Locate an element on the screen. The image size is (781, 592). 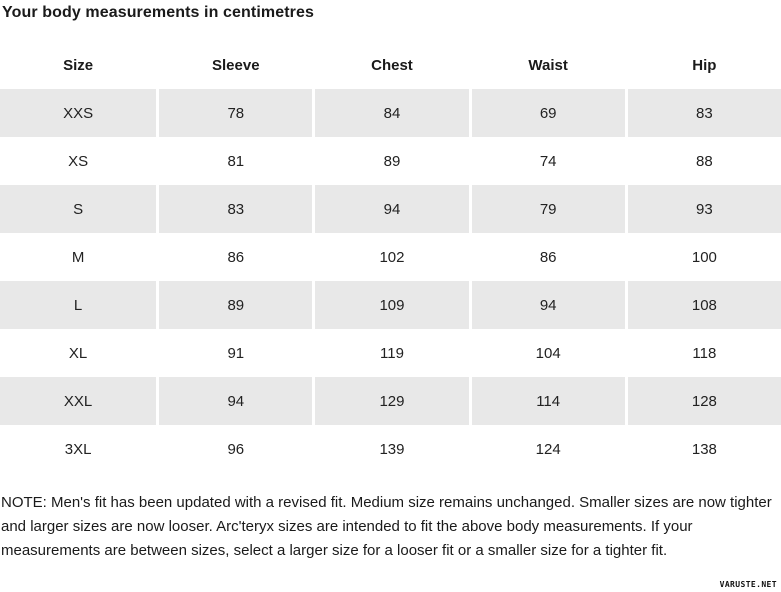
size-cell: S is located at coordinates (78, 209).